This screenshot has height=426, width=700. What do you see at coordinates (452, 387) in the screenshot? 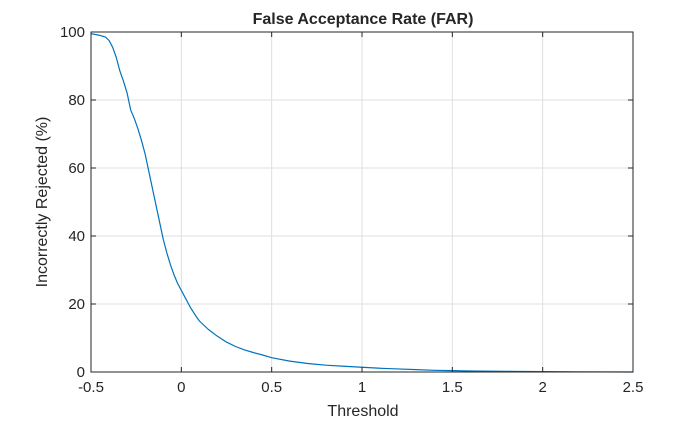
I see `x-tick-label: 1.5` at bounding box center [452, 387].